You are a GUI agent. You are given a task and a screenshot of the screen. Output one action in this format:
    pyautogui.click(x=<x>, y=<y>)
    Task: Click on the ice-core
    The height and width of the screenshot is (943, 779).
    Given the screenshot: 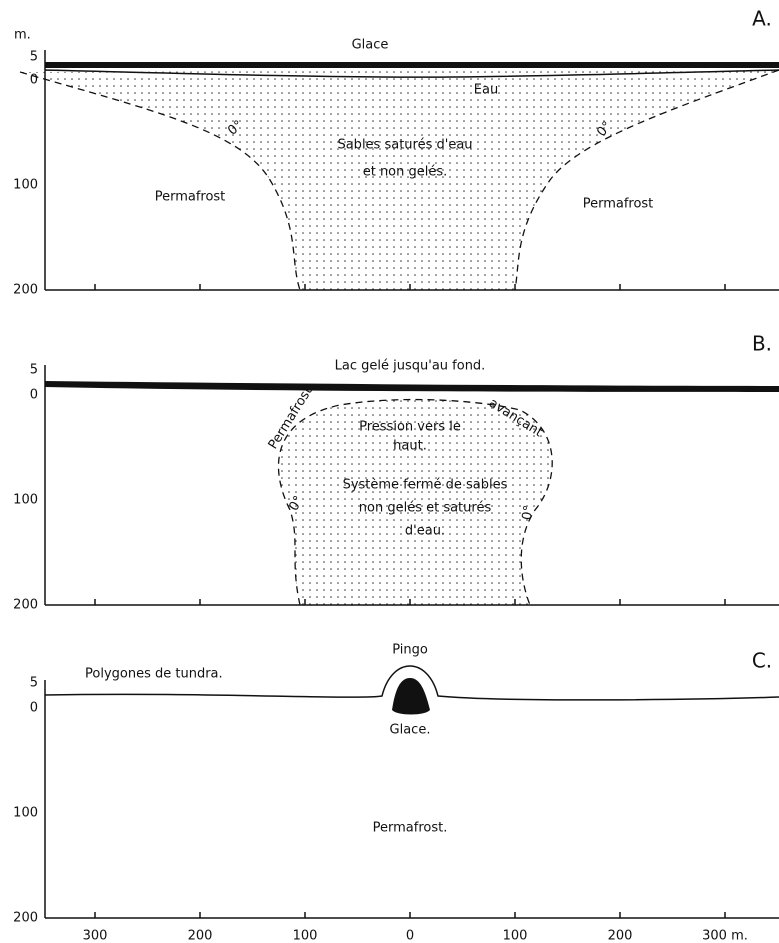 What is the action you would take?
    pyautogui.click(x=411, y=696)
    